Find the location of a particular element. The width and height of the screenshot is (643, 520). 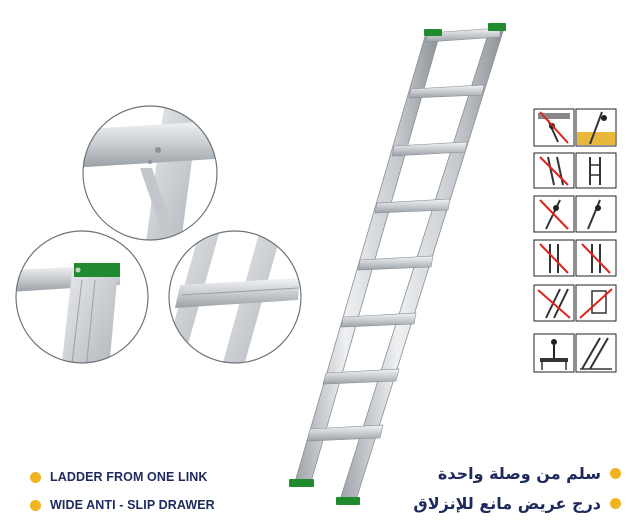

foot-cap-left is located at coordinates (301, 483).